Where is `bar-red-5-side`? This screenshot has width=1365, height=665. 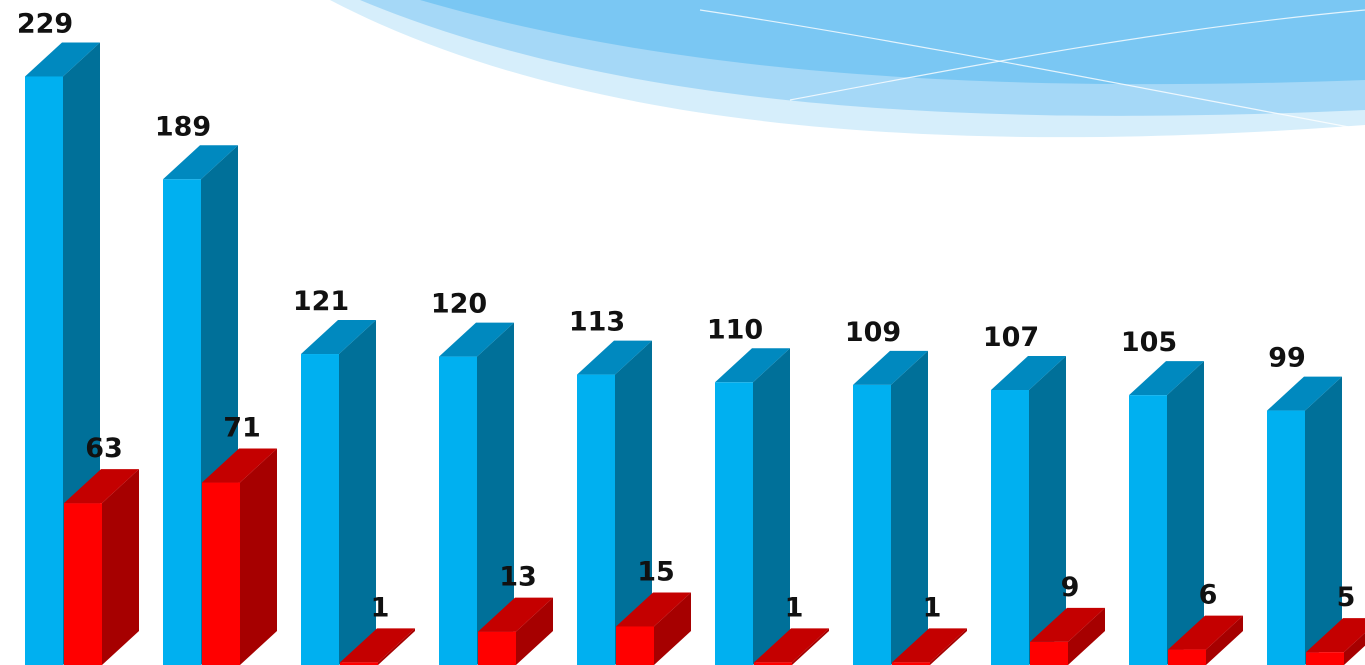 bar-red-5-side is located at coordinates (672, 628).